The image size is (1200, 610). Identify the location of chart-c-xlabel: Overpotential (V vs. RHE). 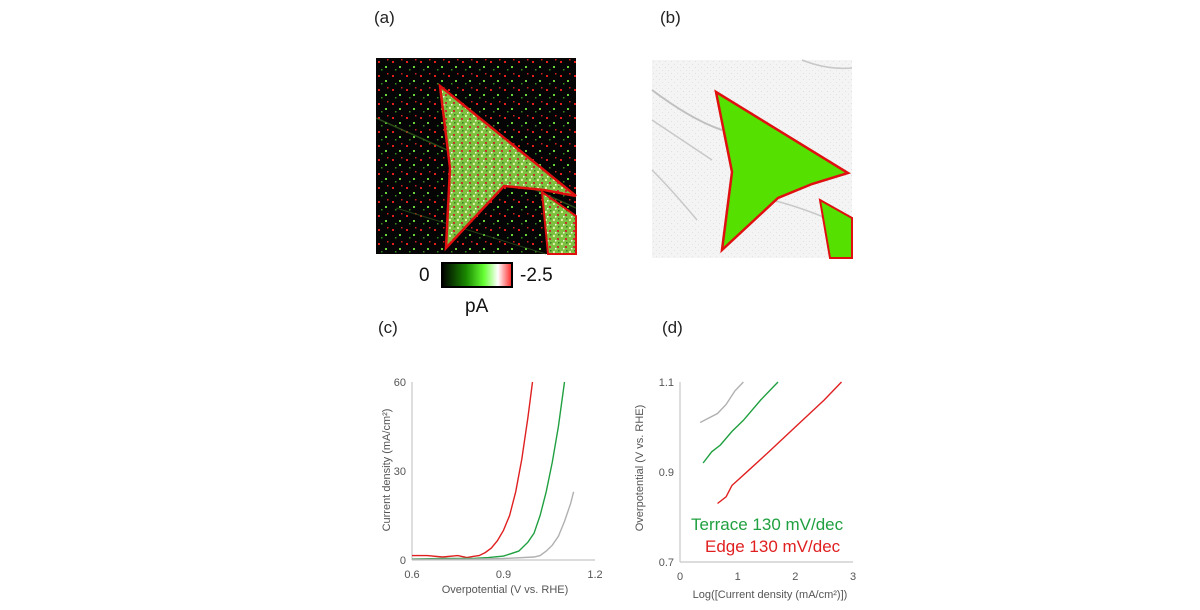
(505, 590).